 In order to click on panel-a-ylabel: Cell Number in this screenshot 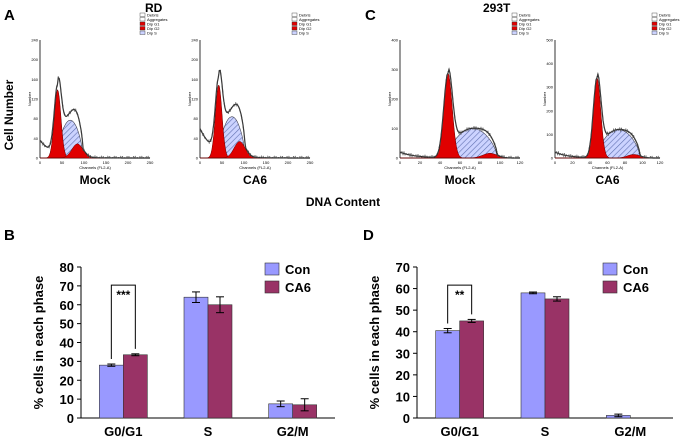, I will do `click(9, 114)`.